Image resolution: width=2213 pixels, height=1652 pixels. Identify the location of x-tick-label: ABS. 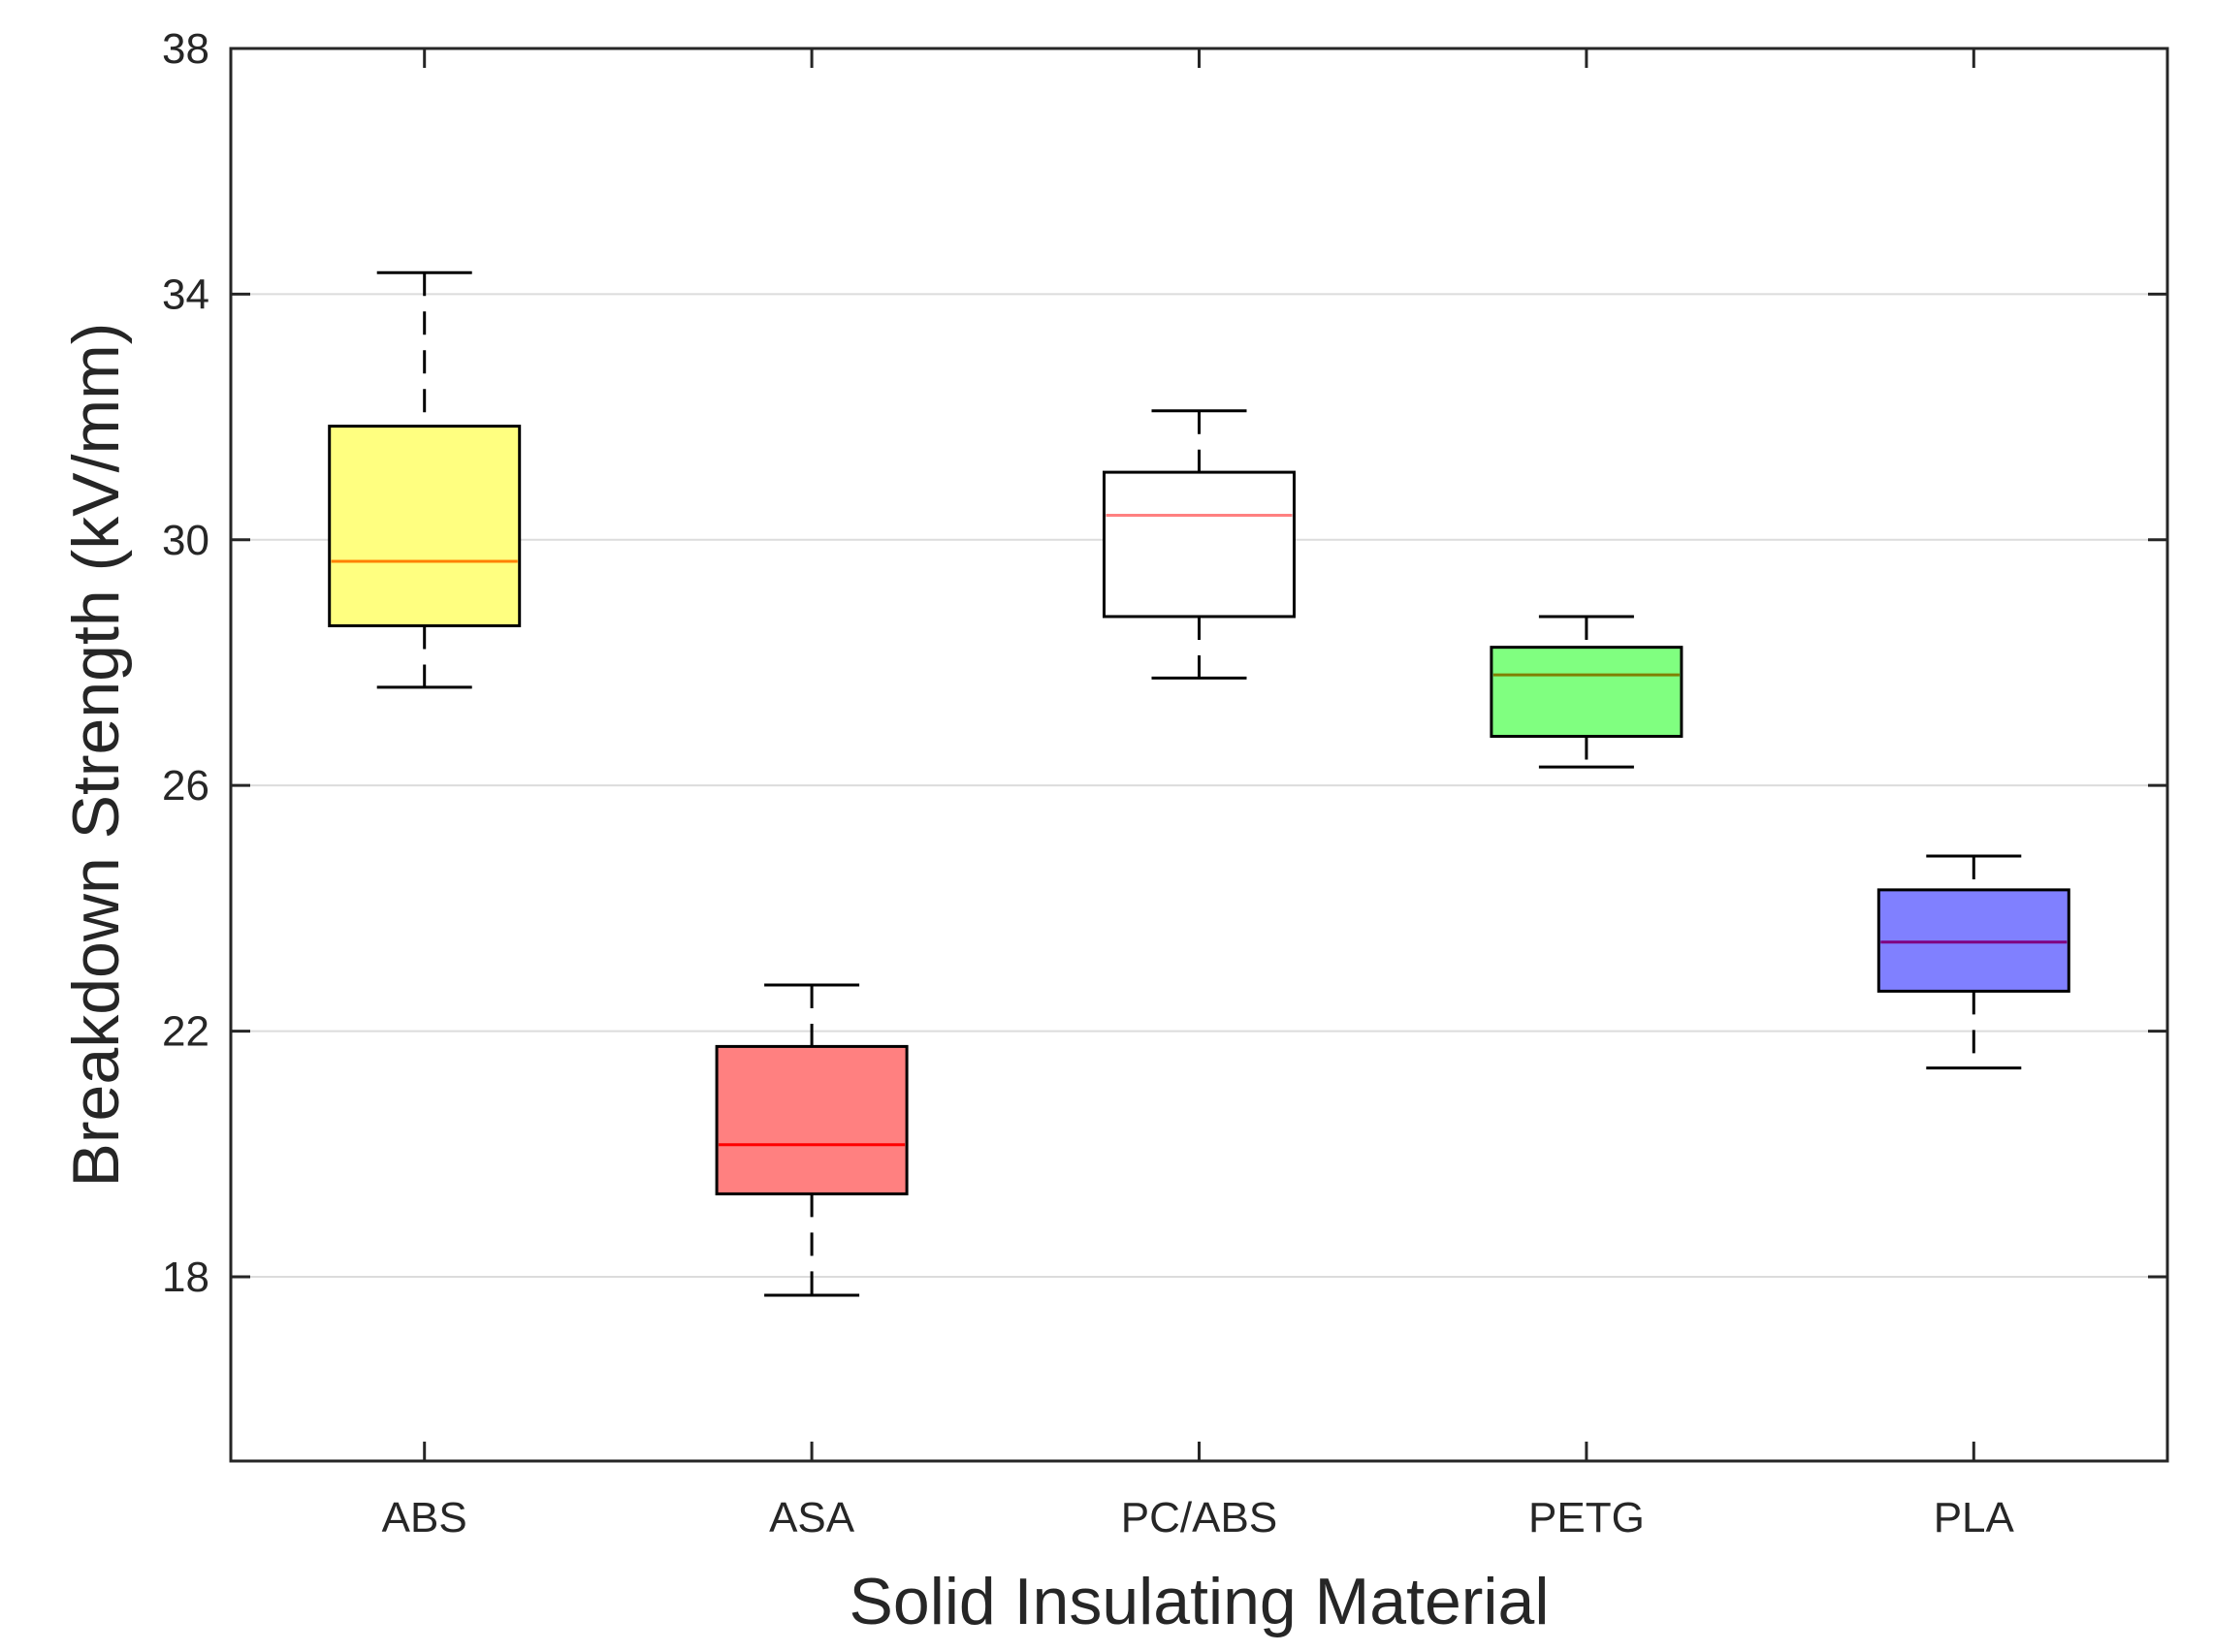
(424, 1518).